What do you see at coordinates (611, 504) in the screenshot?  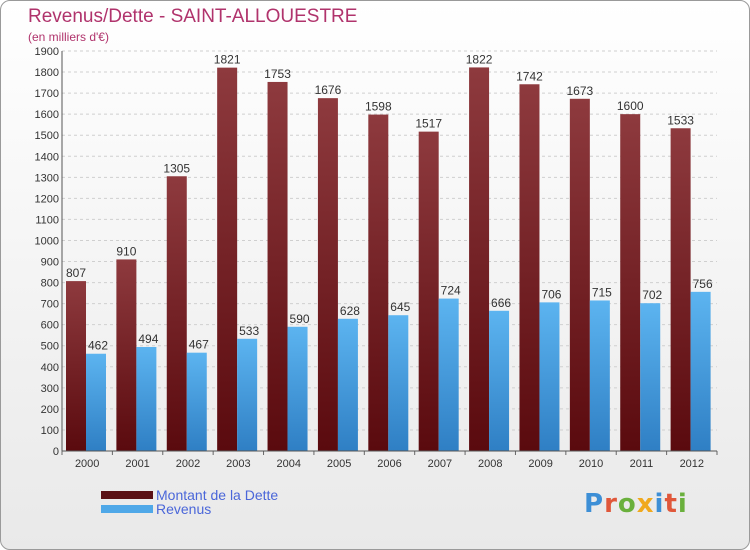 I see `logo-letter: r` at bounding box center [611, 504].